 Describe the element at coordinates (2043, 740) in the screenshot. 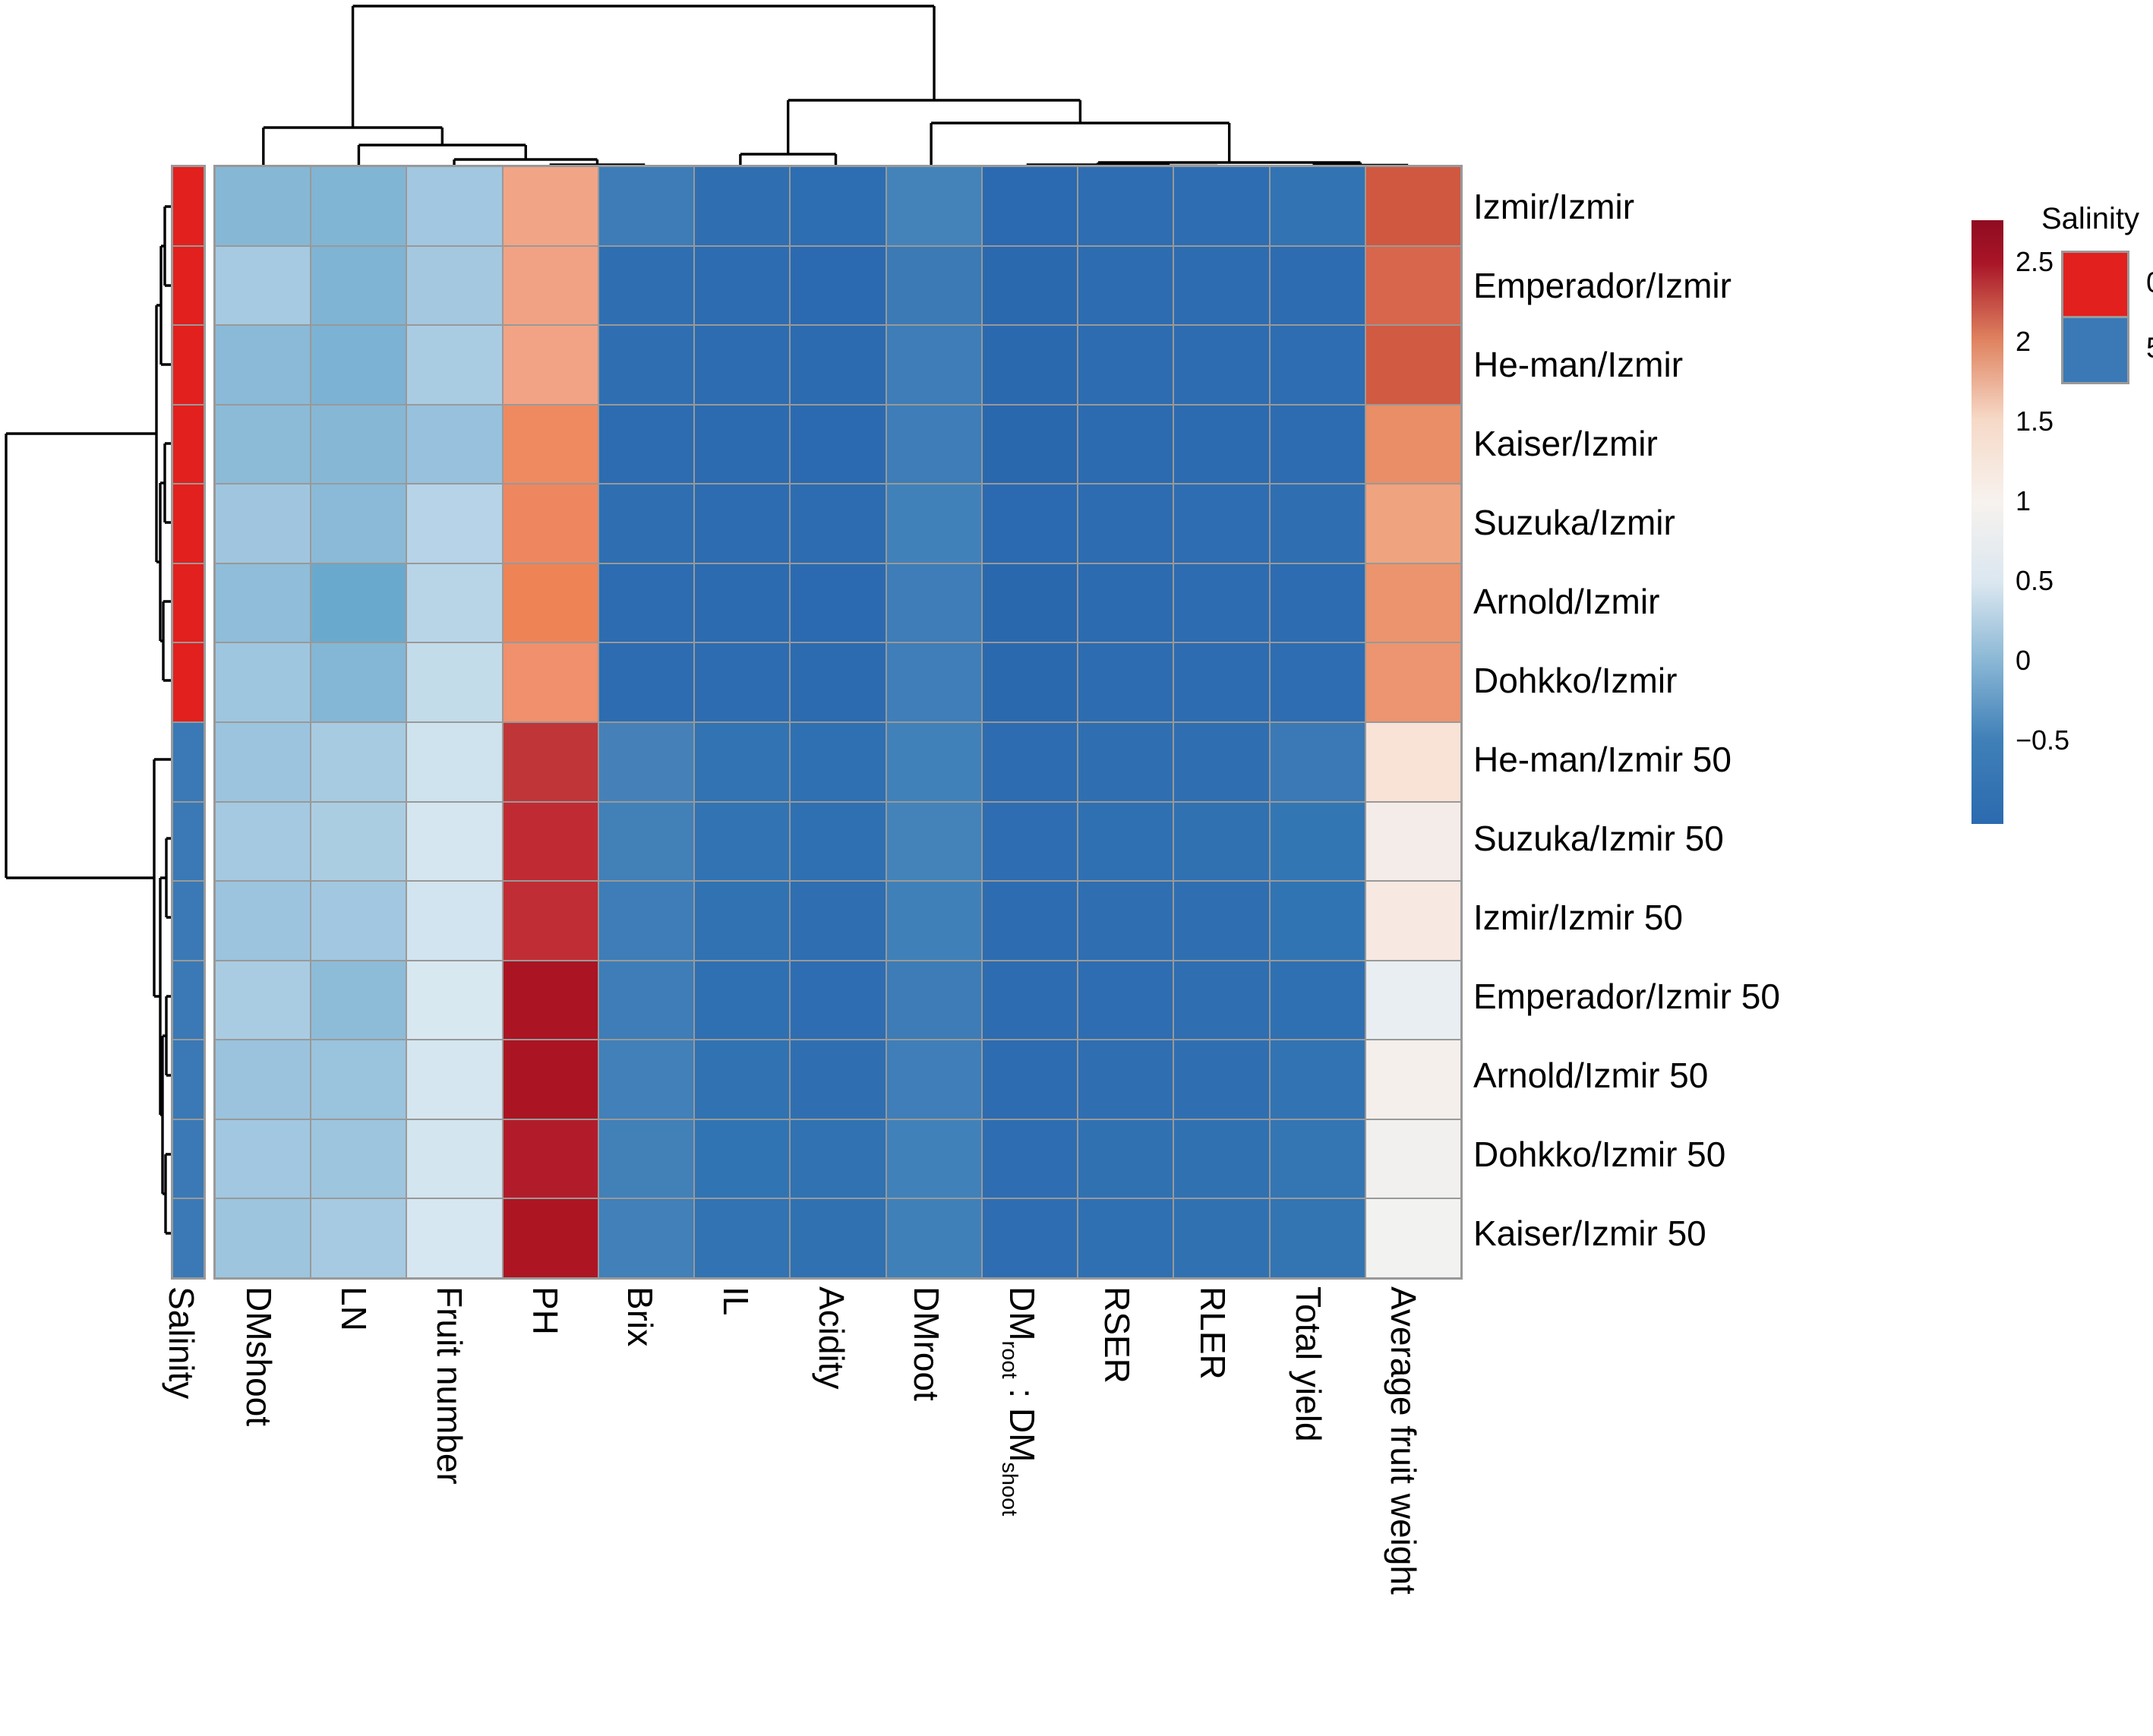

I see `colorbar-tick-label: −0.5` at that location.